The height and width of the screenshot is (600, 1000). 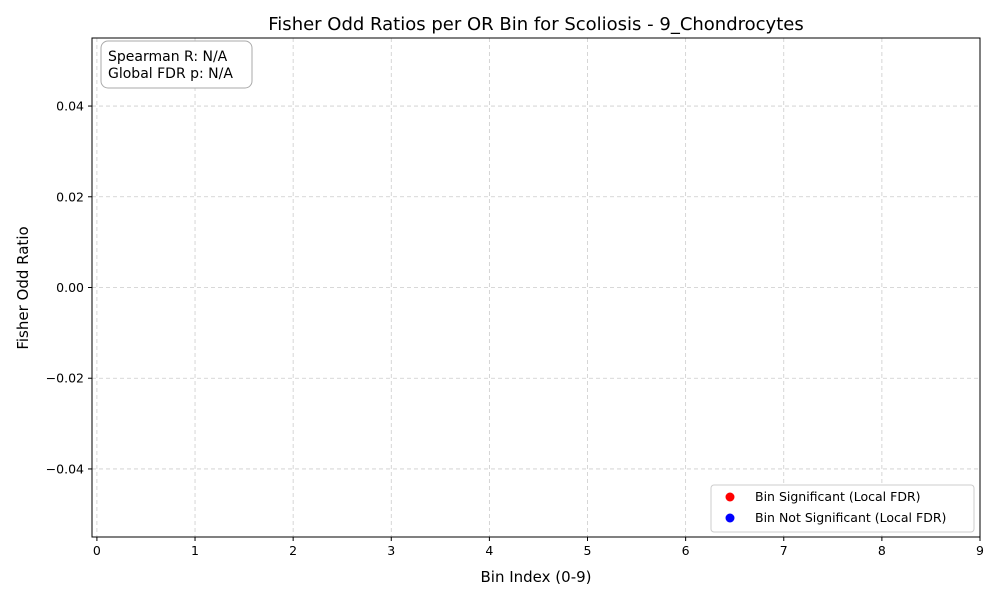 What do you see at coordinates (730, 497) in the screenshot?
I see `legend-marker-significant` at bounding box center [730, 497].